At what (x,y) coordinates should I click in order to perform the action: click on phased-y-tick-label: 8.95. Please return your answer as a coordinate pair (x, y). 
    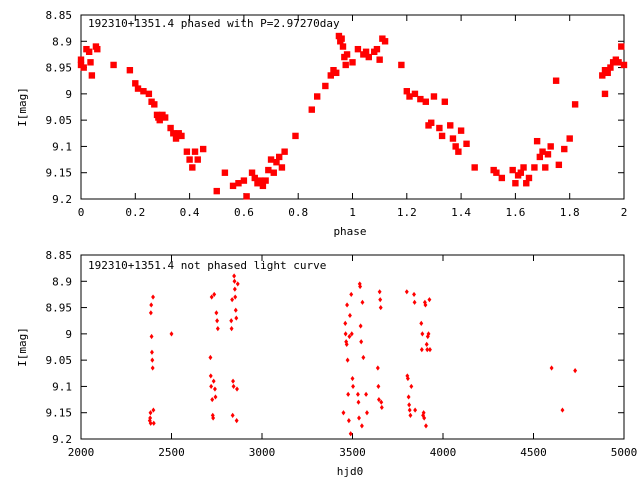
    Looking at the image, I should click on (59, 68).